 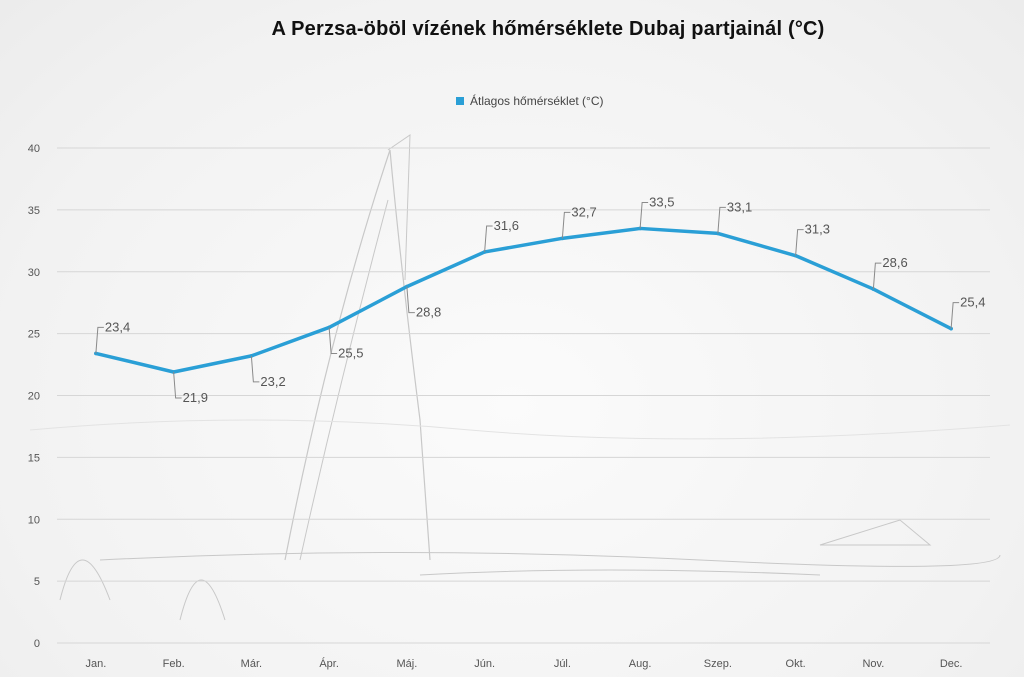 What do you see at coordinates (718, 664) in the screenshot?
I see `x-tick-label: Szep.` at bounding box center [718, 664].